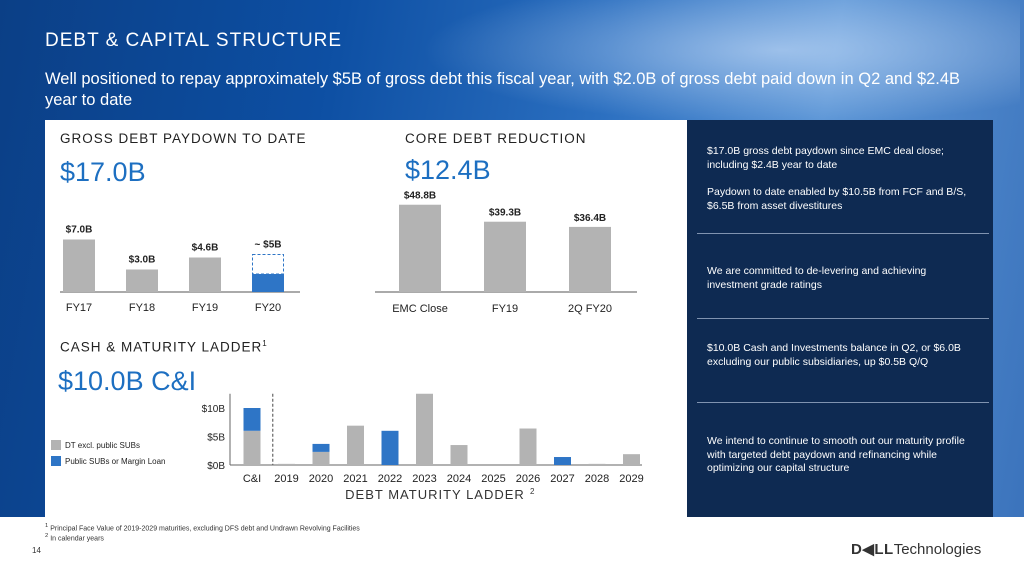 The image size is (1024, 576). I want to click on legend-label-dt: DT excl. public SUBs, so click(102, 445).